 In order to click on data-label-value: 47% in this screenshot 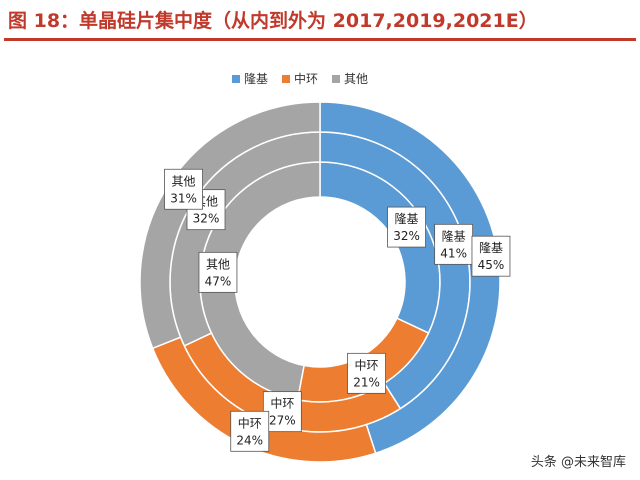, I will do `click(218, 281)`.